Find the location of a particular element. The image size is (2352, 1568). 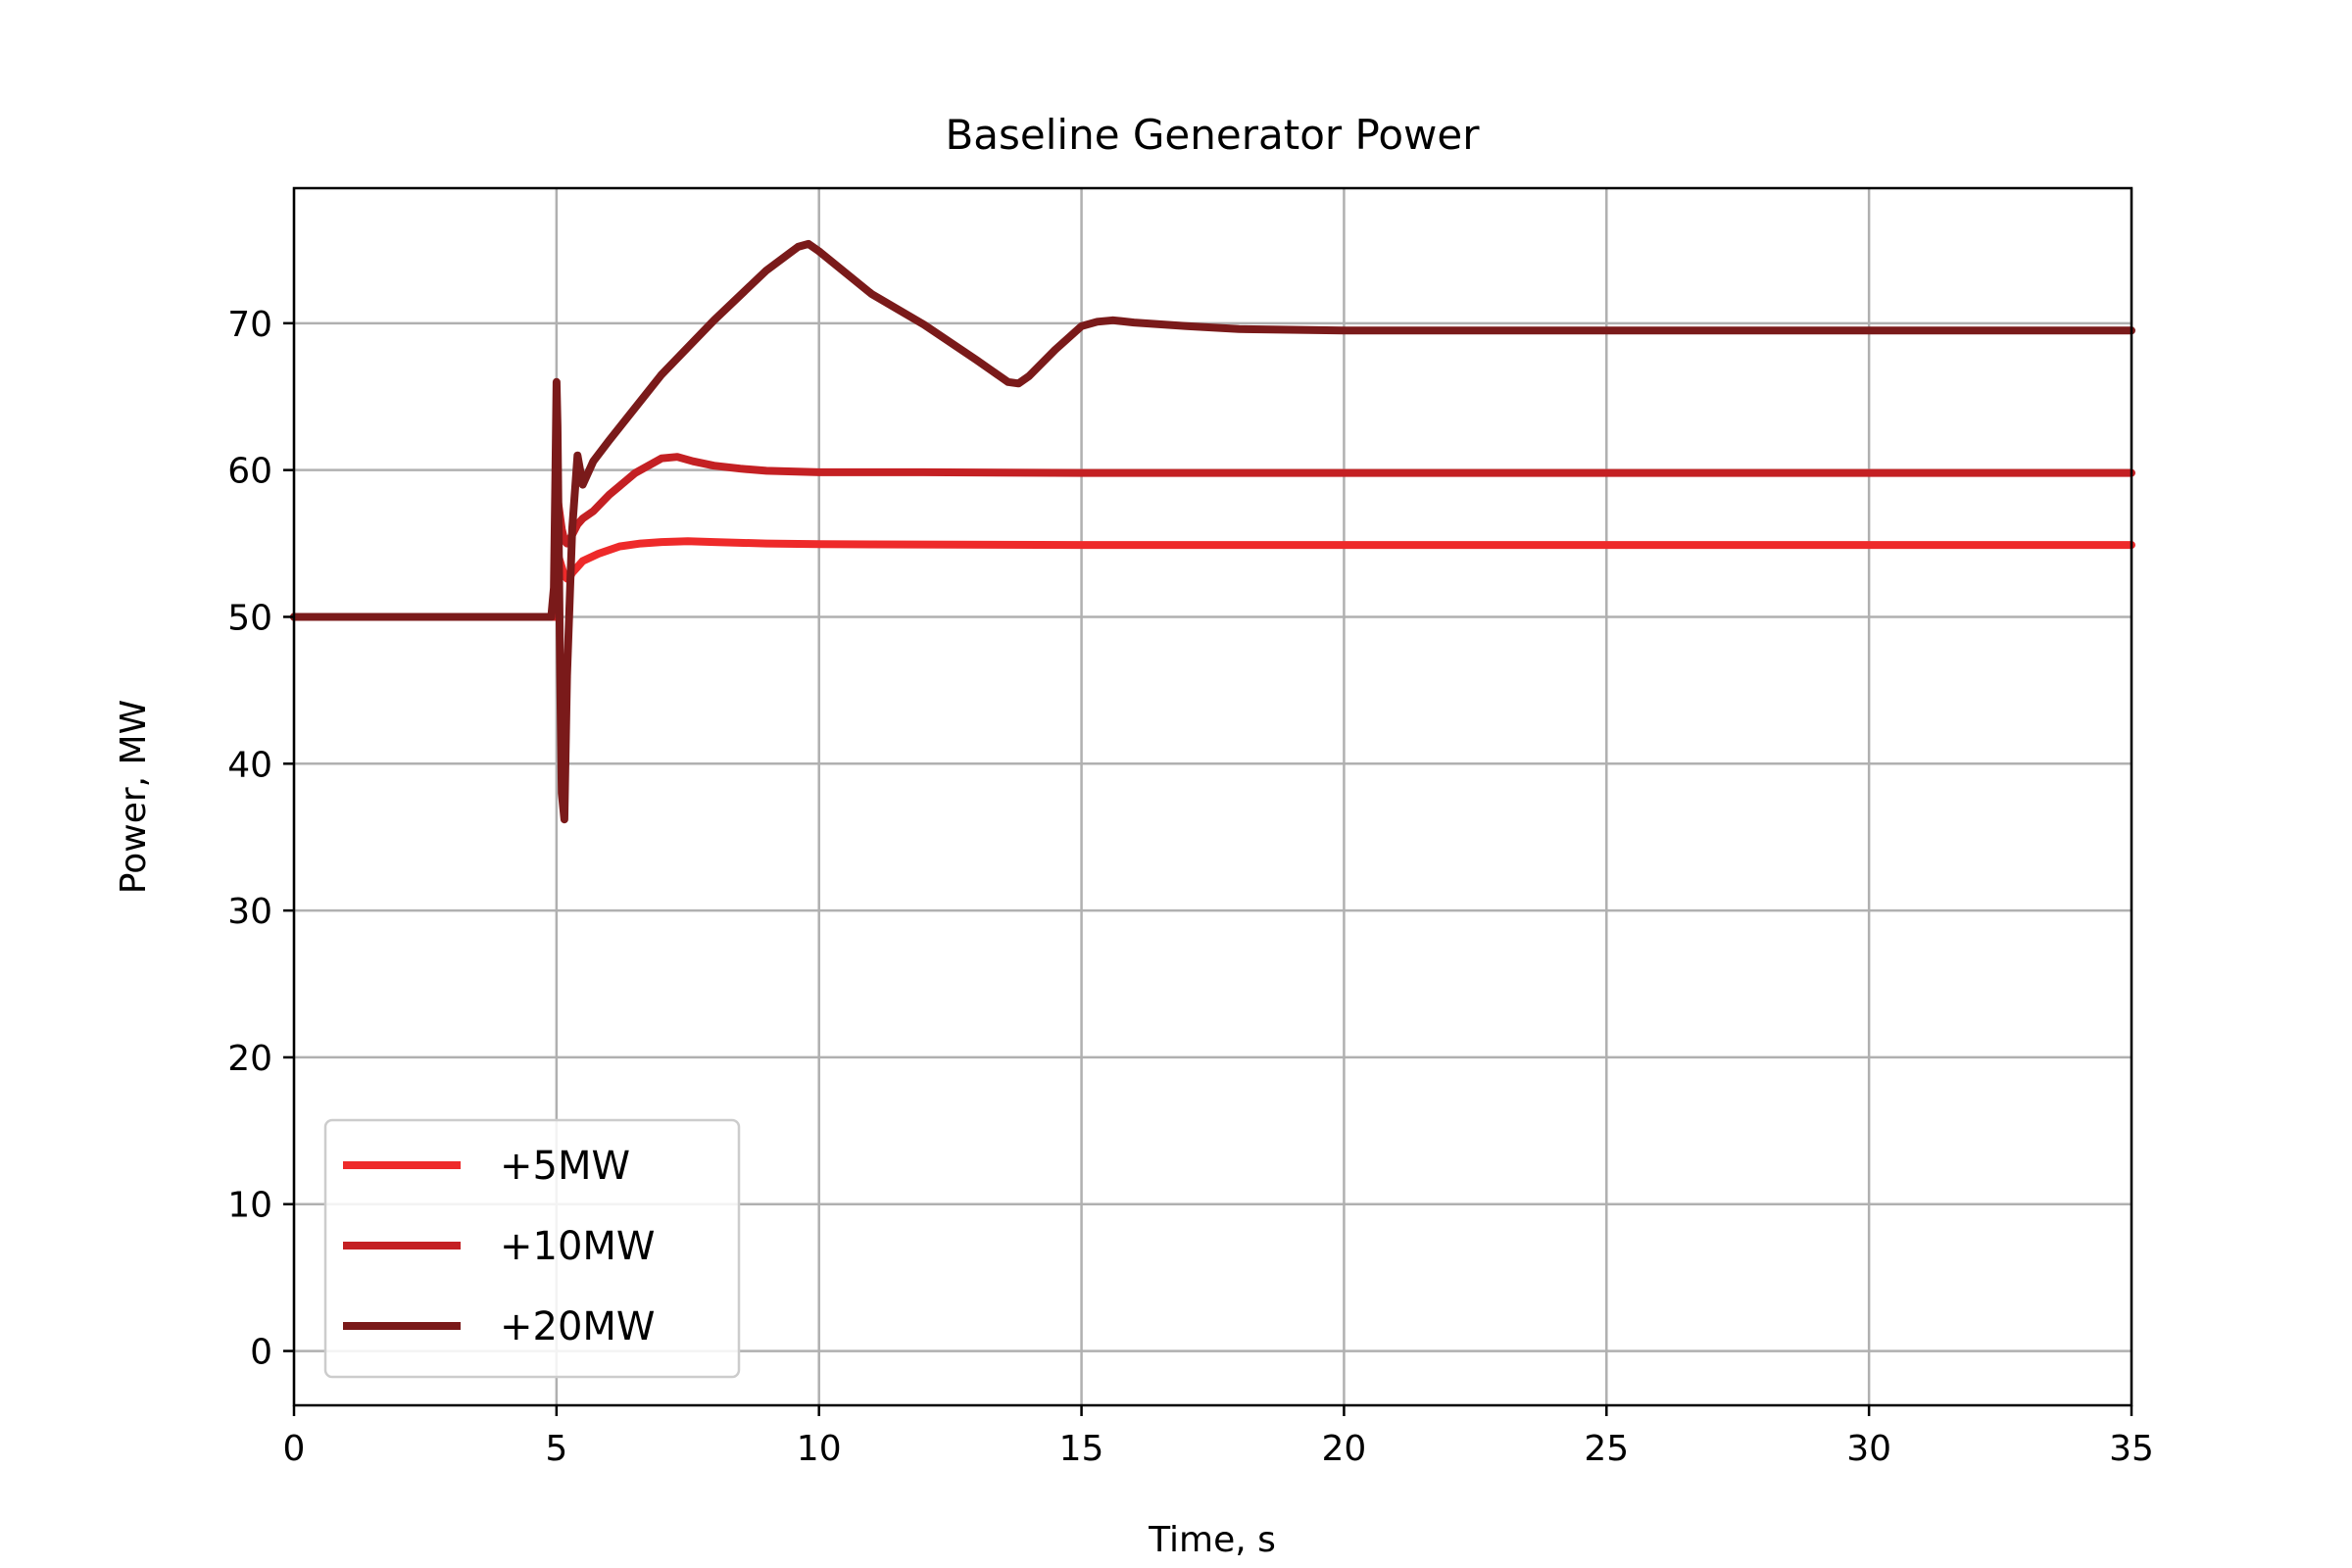

x-tick-label: 15 is located at coordinates (1081, 1449).